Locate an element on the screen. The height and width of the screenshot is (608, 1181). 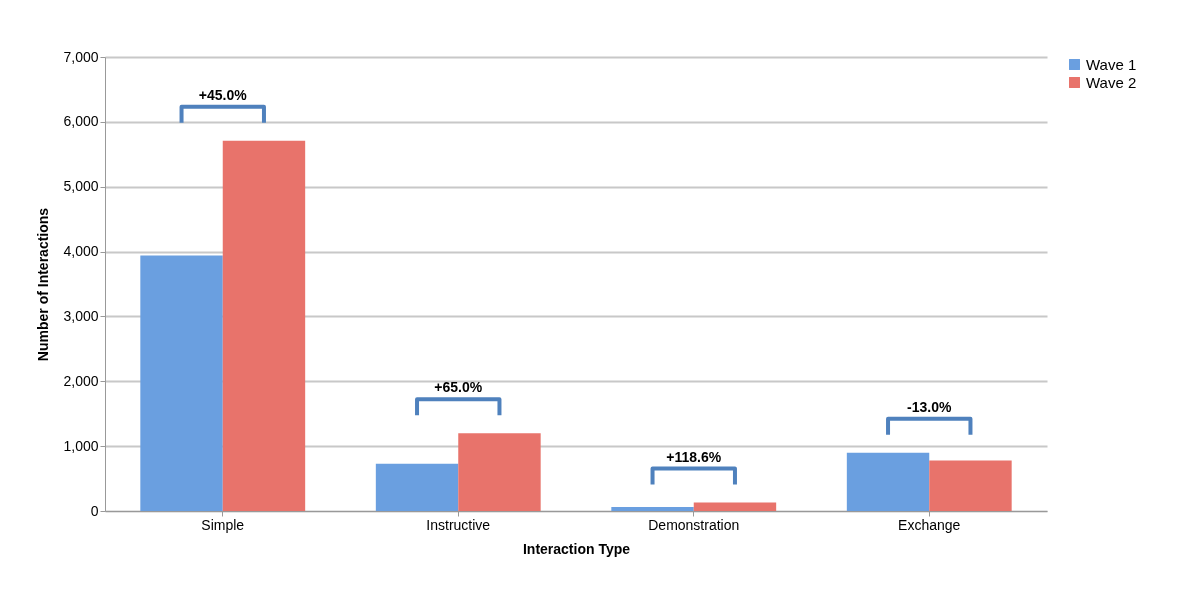
legend-label: Wave 1 is located at coordinates (1111, 64).